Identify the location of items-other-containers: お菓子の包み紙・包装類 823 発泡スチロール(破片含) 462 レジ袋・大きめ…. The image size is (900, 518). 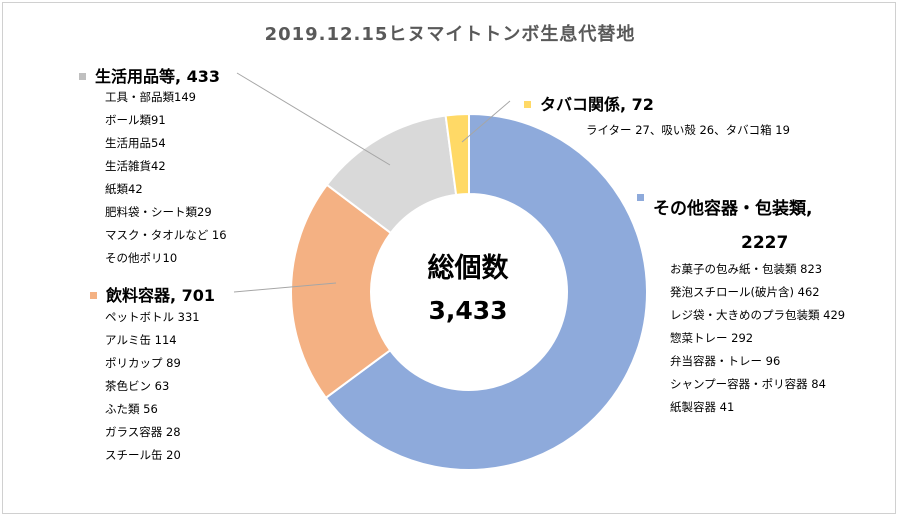
(757, 338).